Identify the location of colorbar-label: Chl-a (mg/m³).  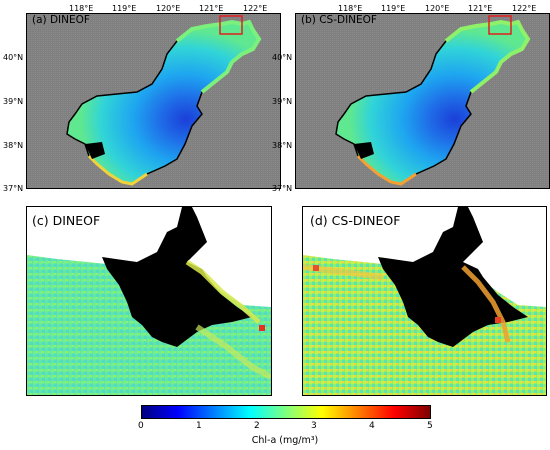
(285, 440).